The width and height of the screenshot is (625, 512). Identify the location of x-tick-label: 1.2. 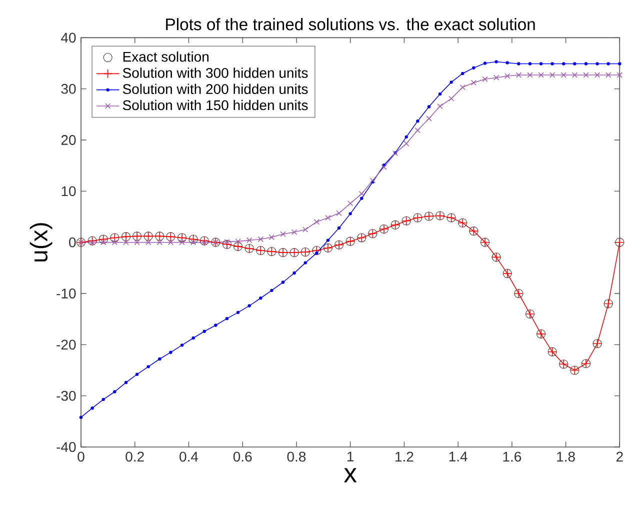
(405, 457).